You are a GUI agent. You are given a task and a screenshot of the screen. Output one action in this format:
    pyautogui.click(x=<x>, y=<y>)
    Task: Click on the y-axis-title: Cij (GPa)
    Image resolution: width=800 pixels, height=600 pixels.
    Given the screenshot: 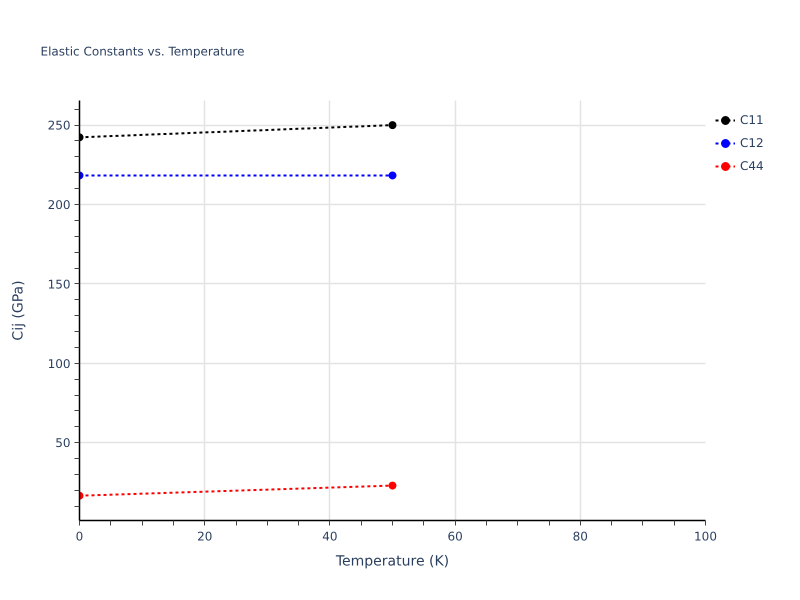 What is the action you would take?
    pyautogui.click(x=18, y=310)
    